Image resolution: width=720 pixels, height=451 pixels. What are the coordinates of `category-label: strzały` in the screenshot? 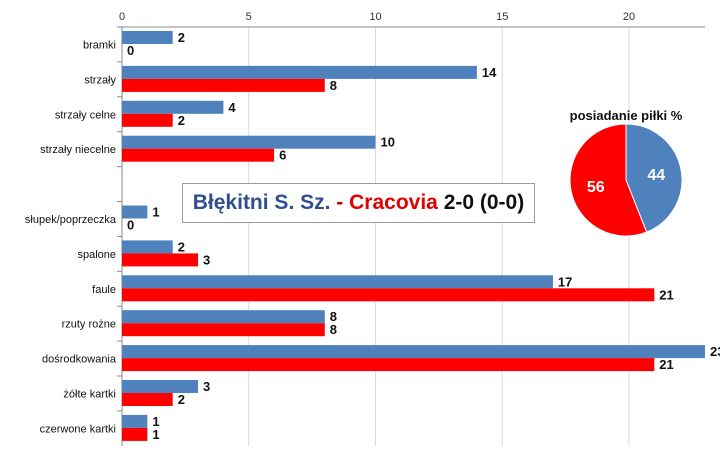 It's located at (100, 80).